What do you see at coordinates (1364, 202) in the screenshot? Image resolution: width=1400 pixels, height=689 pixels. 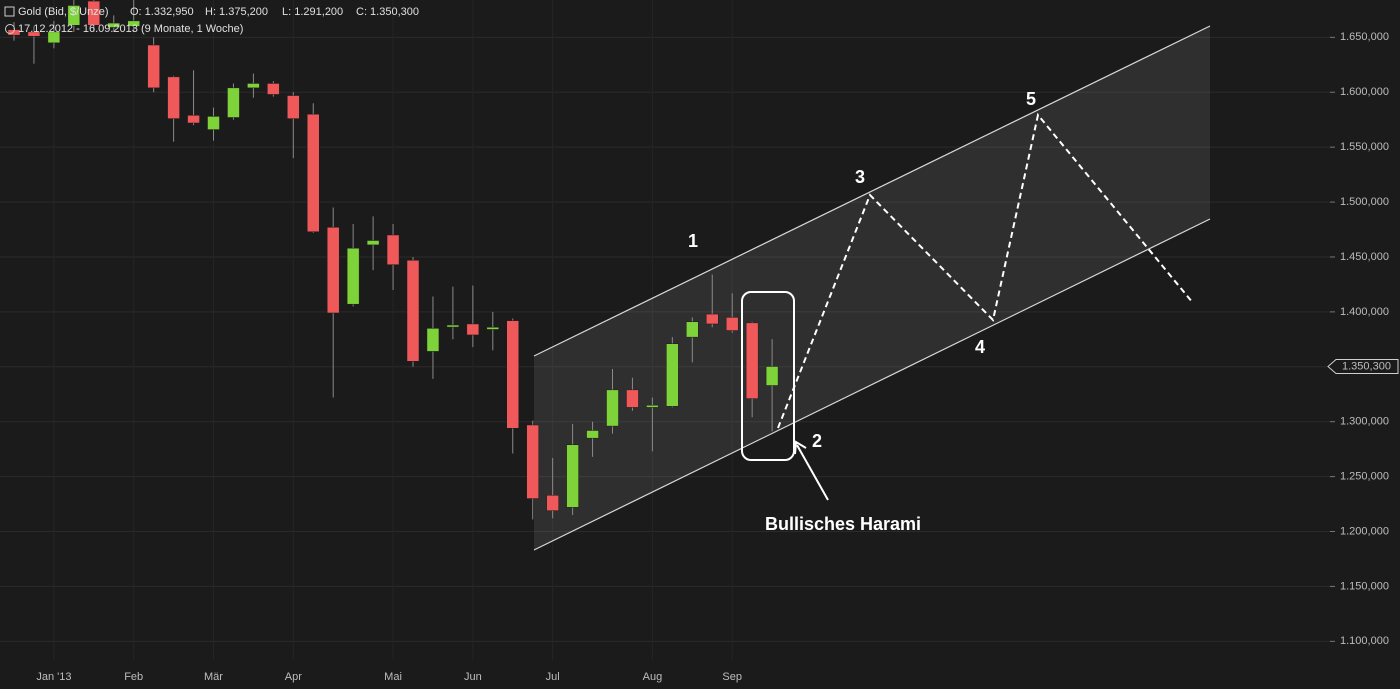 I see `y-tick-label: 1.500,000` at bounding box center [1364, 202].